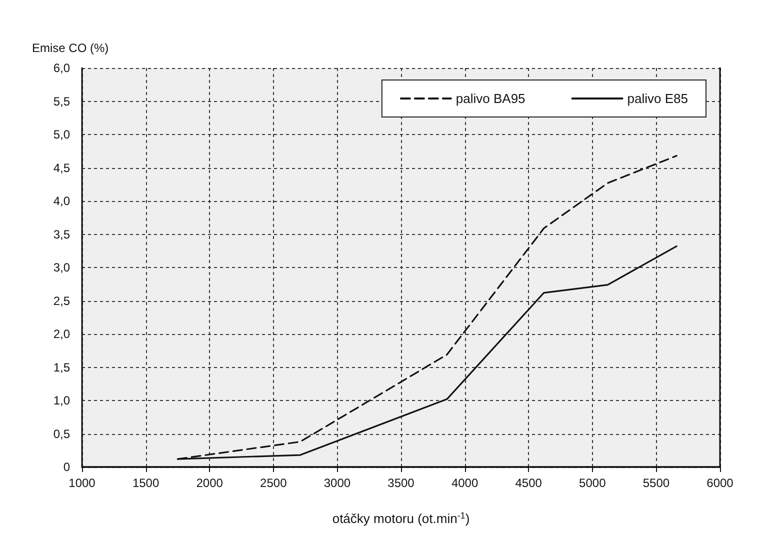  What do you see at coordinates (61, 433) in the screenshot?
I see `y-tick-label: 0,5` at bounding box center [61, 433].